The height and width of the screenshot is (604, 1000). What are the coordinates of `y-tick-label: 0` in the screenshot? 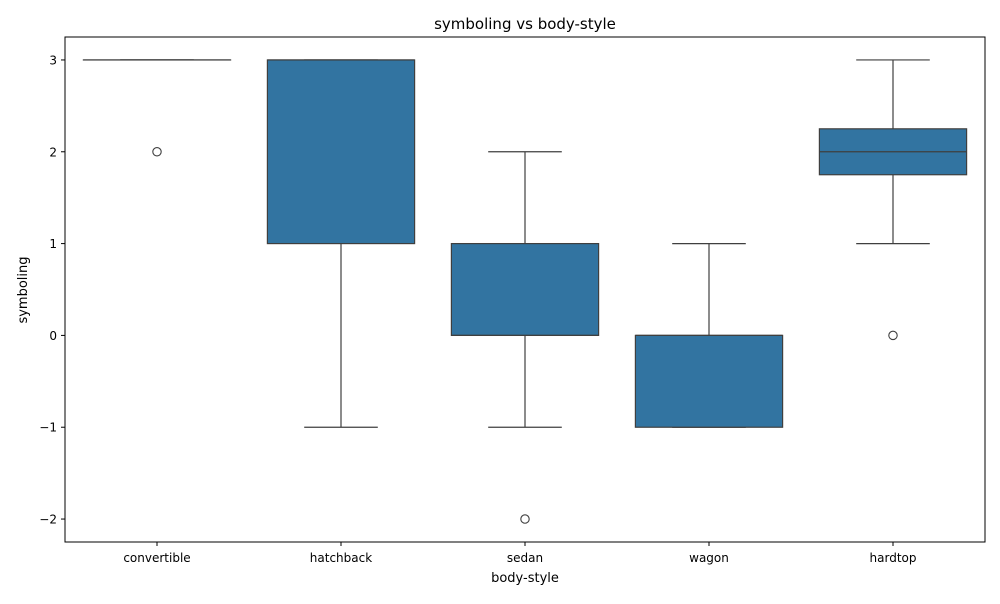 It's located at (53, 336).